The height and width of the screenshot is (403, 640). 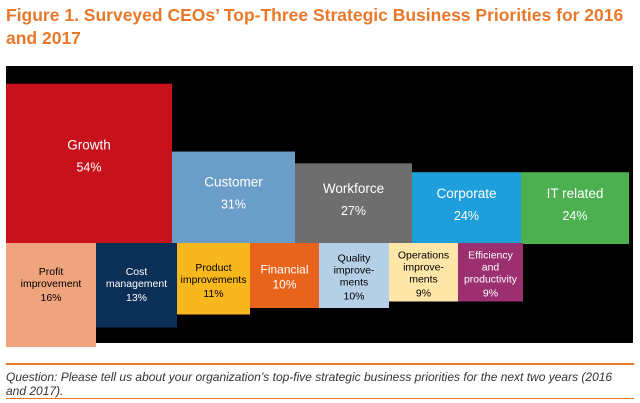 I want to click on label-quality-improve-ments: ments, so click(x=354, y=283).